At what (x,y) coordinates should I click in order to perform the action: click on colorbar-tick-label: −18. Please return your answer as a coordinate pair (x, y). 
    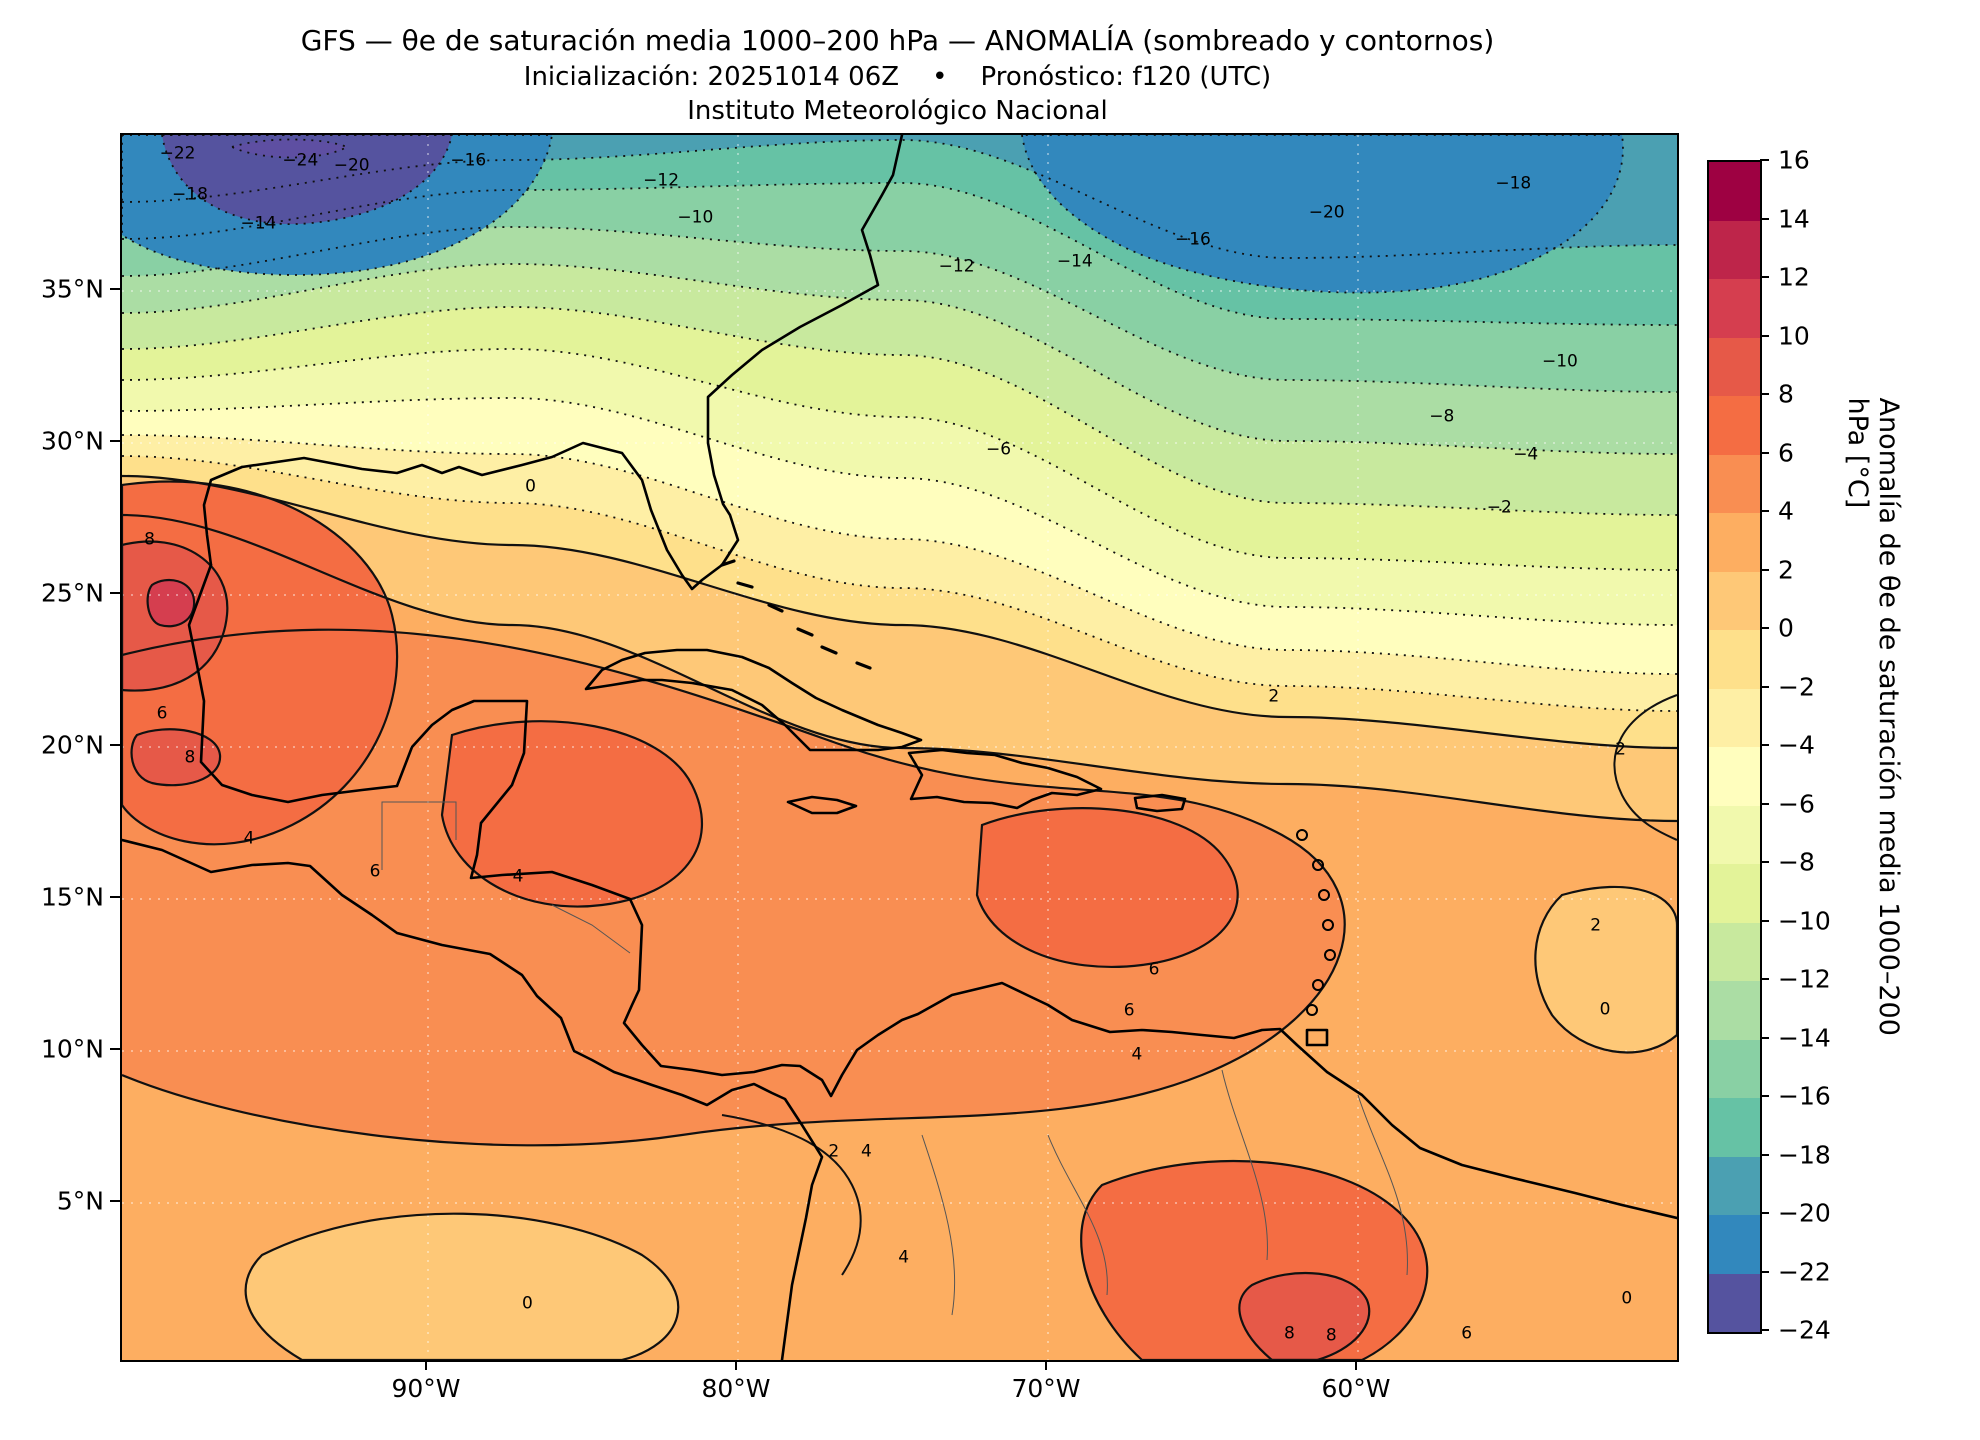
    Looking at the image, I should click on (1804, 1154).